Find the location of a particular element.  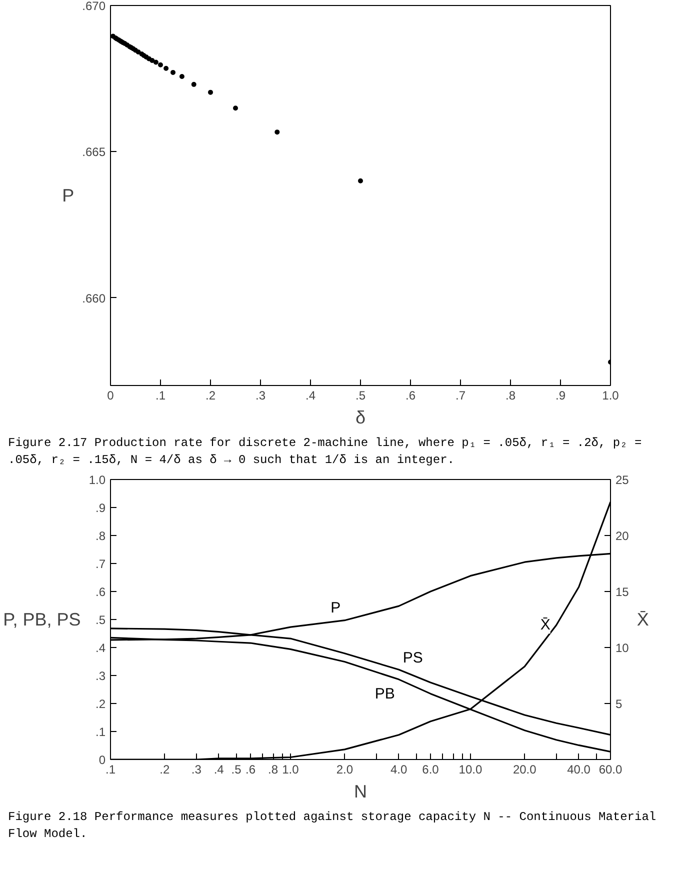

y-tick-label: .1 is located at coordinates (100, 732).